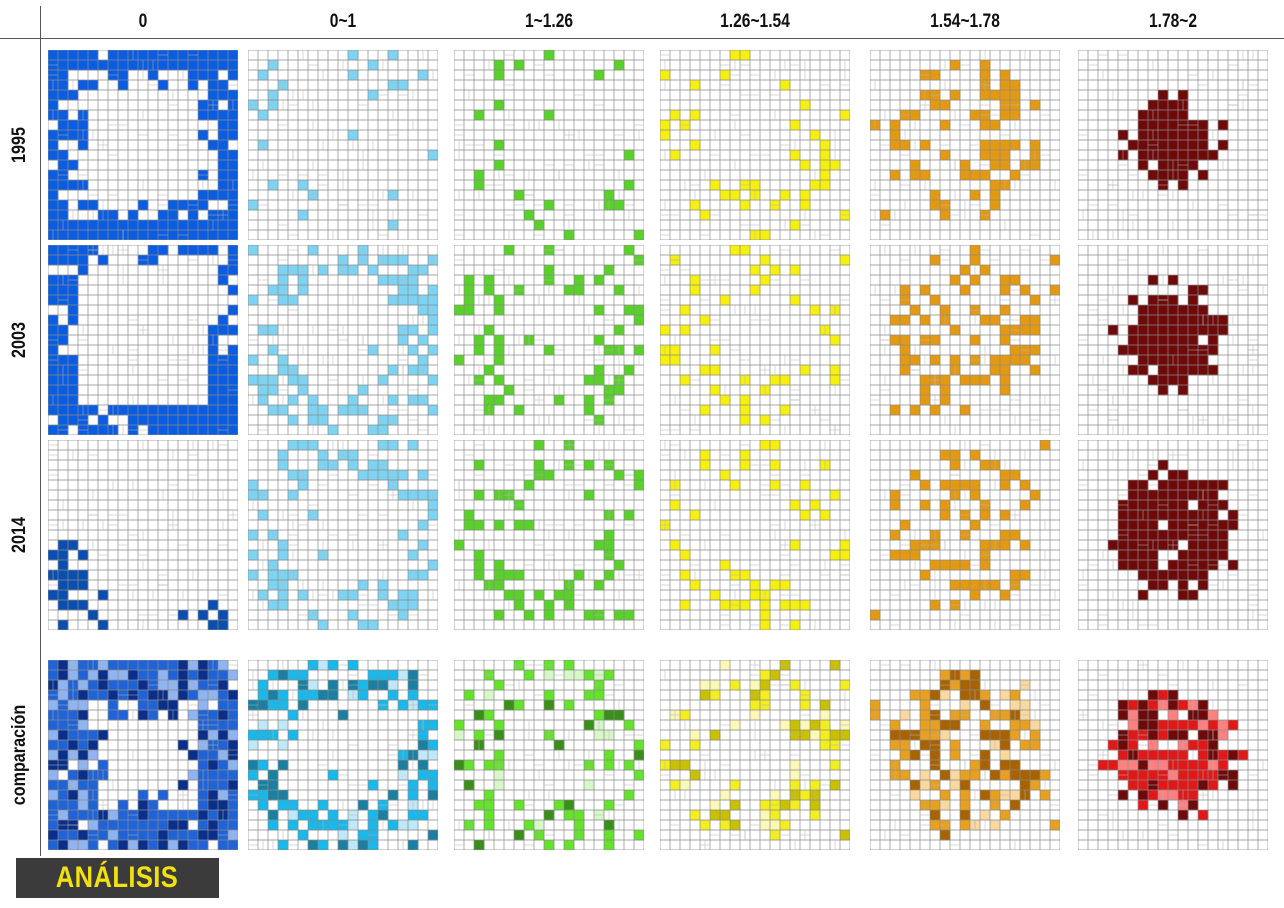 The image size is (1284, 908). What do you see at coordinates (345, 528) in the screenshot?
I see `street-texture` at bounding box center [345, 528].